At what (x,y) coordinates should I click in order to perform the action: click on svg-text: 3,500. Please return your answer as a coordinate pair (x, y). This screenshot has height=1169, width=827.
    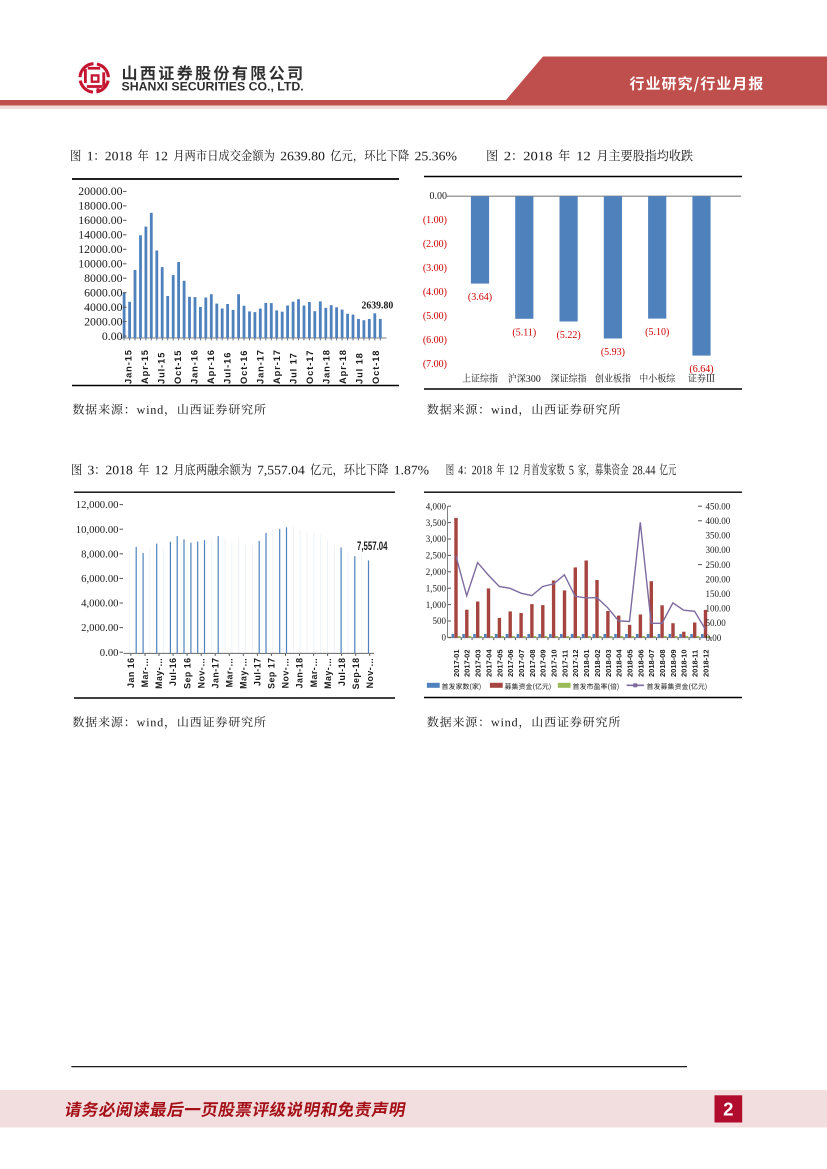
    Looking at the image, I should click on (436, 523).